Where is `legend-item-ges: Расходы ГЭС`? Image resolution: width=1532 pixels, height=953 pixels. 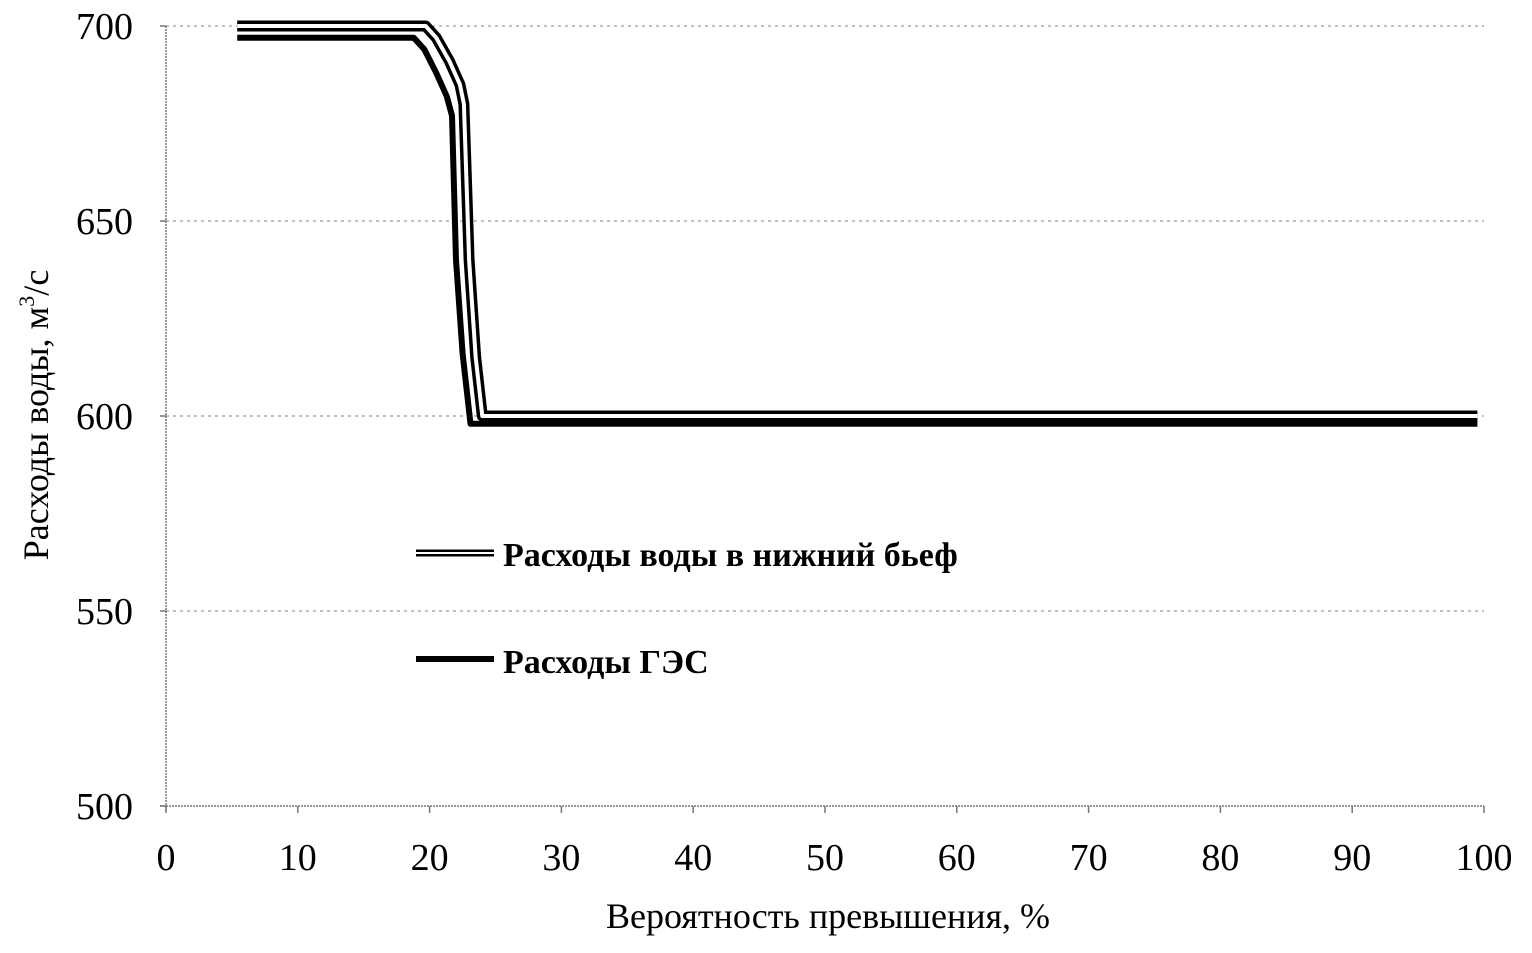 legend-item-ges: Расходы ГЭС is located at coordinates (562, 662).